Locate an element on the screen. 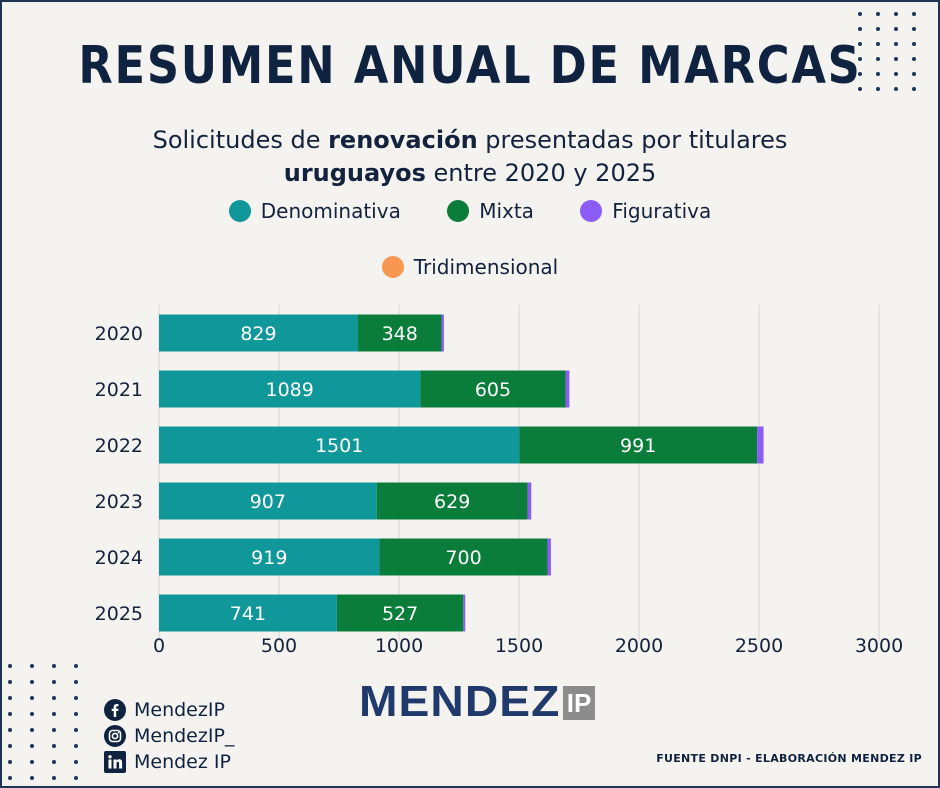 Image resolution: width=940 pixels, height=788 pixels. data-label: 1089 is located at coordinates (290, 390).